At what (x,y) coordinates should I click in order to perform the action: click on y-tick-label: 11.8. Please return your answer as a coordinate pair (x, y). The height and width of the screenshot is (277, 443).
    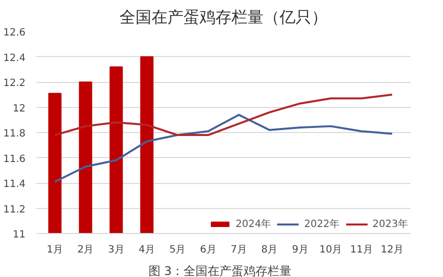
    Looking at the image, I should click on (14, 134).